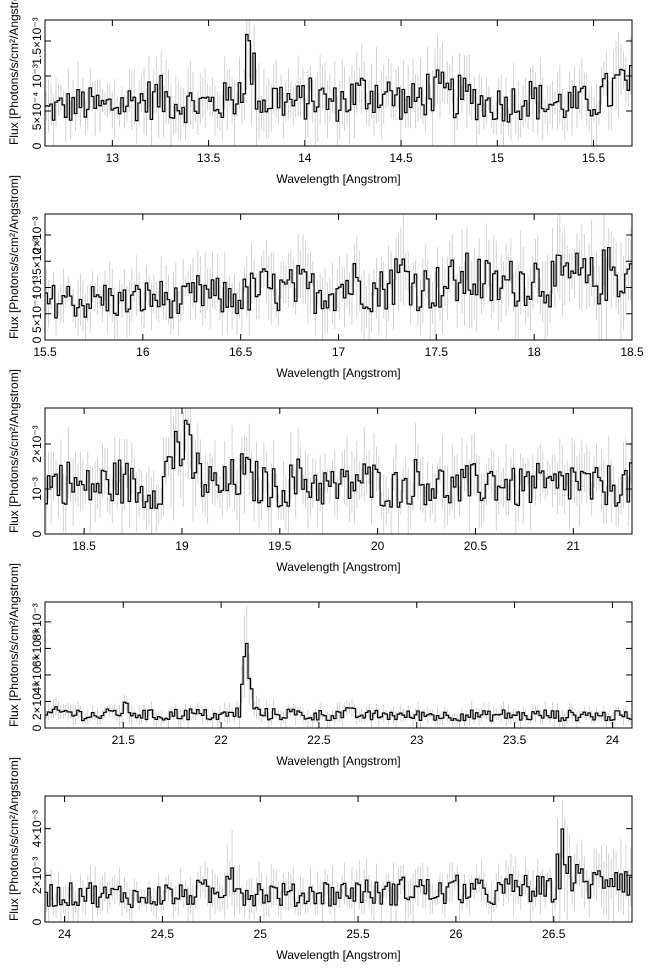 The height and width of the screenshot is (972, 653). What do you see at coordinates (37, 621) in the screenshot?
I see `y-tick-label: 8×10⁻³` at bounding box center [37, 621].